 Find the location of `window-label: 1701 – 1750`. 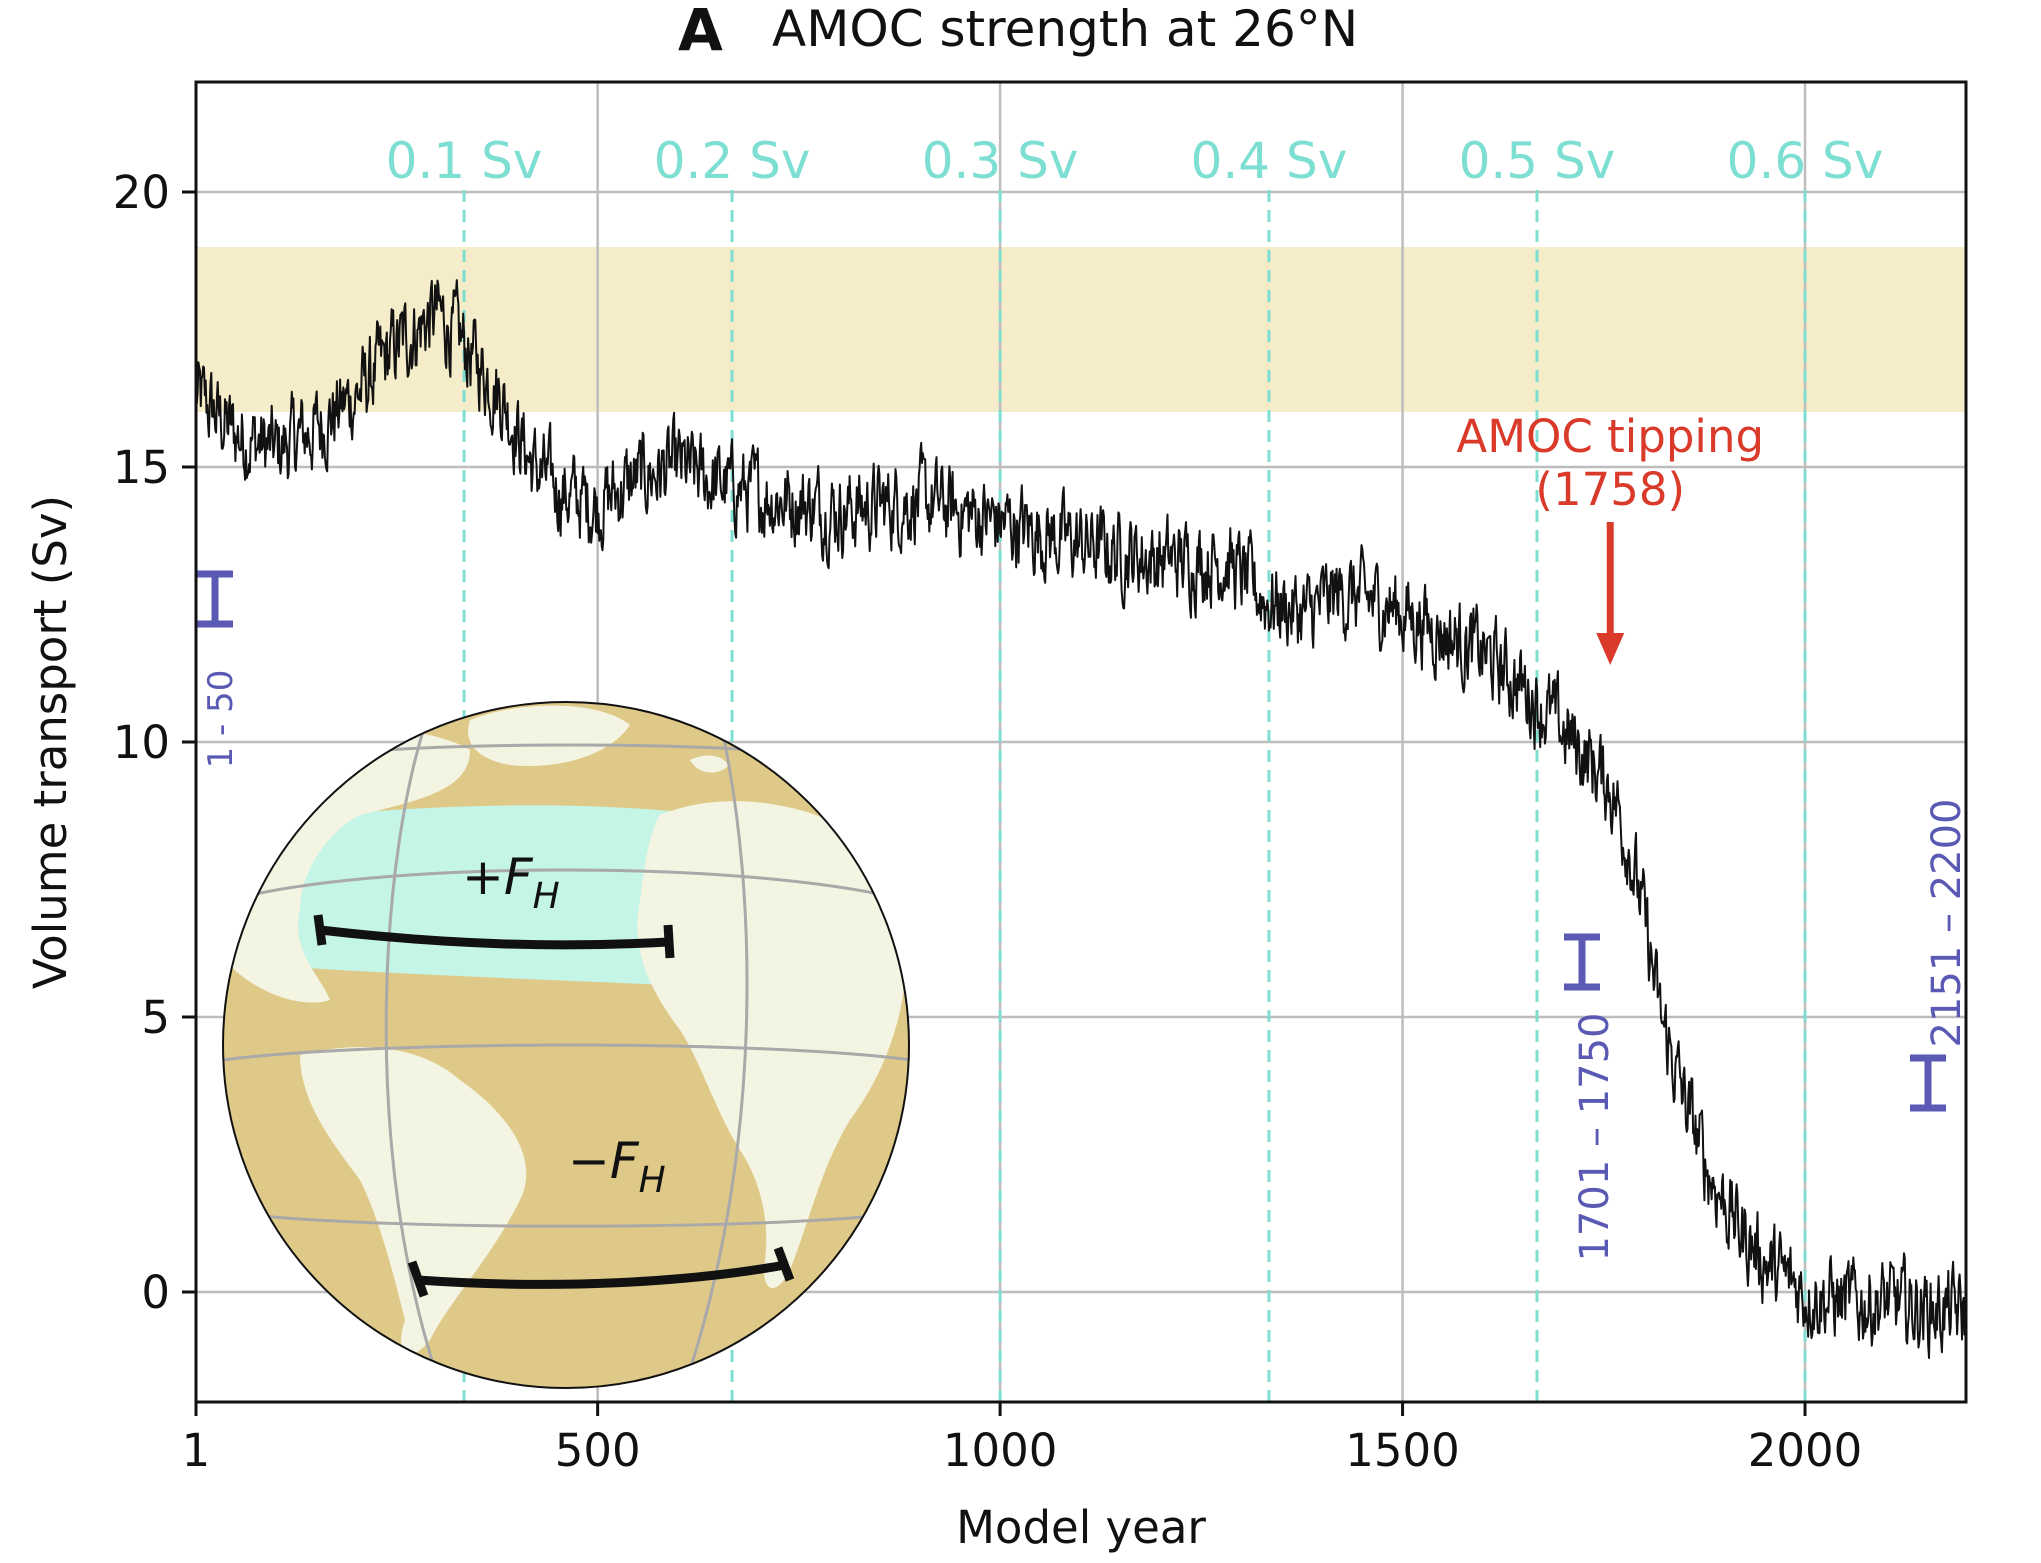

window-label: 1701 – 1750 is located at coordinates (1595, 1136).